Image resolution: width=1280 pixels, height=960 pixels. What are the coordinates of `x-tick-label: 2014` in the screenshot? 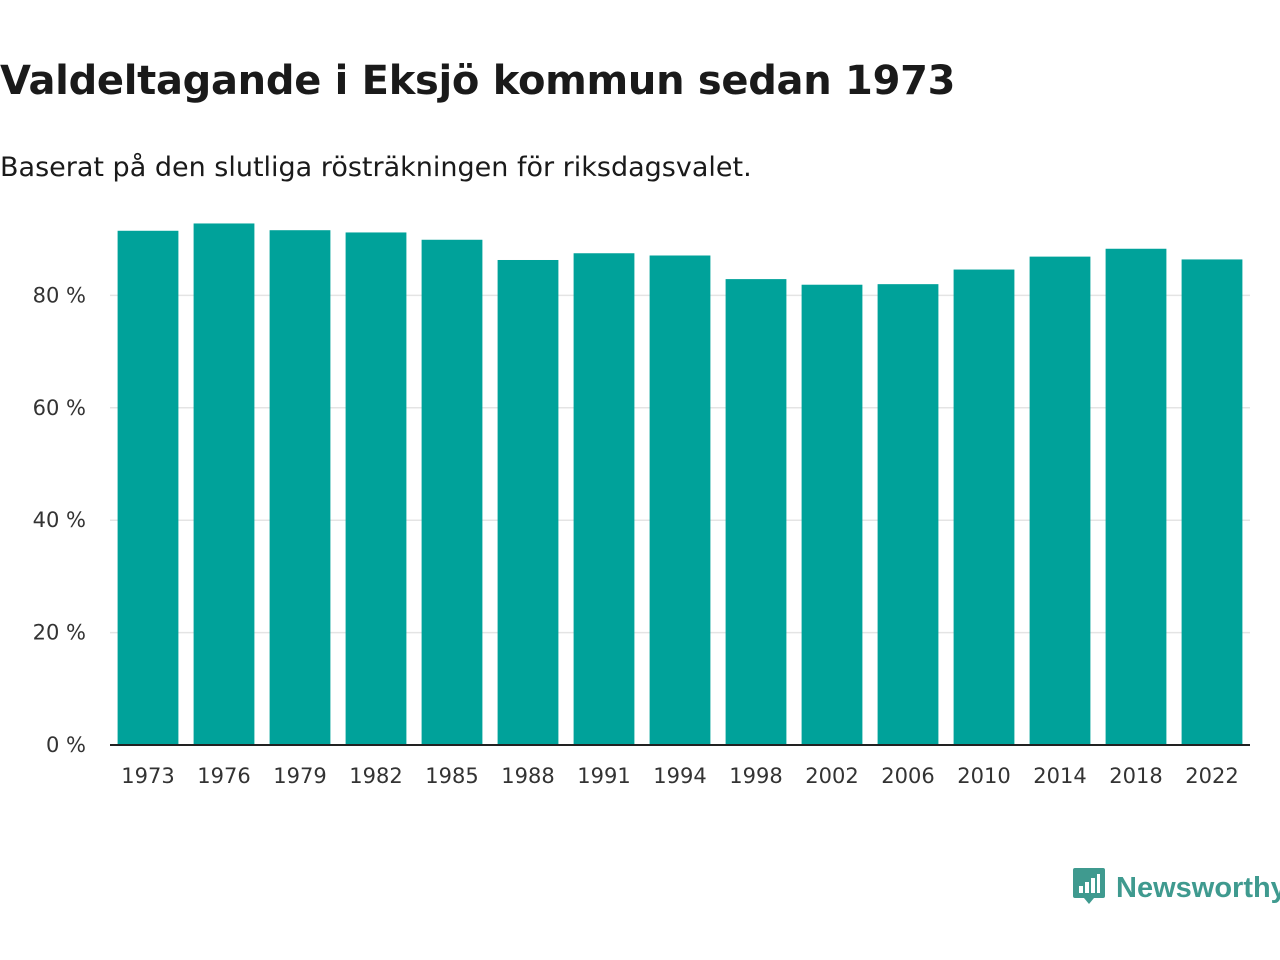 It's located at (1059, 776).